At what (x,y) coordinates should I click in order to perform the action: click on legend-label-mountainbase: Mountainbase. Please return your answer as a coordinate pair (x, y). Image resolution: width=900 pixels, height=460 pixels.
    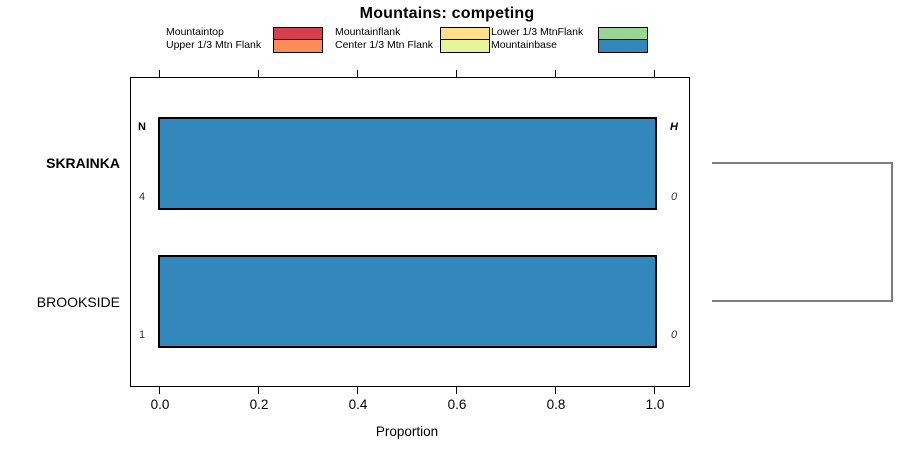
    Looking at the image, I should click on (524, 45).